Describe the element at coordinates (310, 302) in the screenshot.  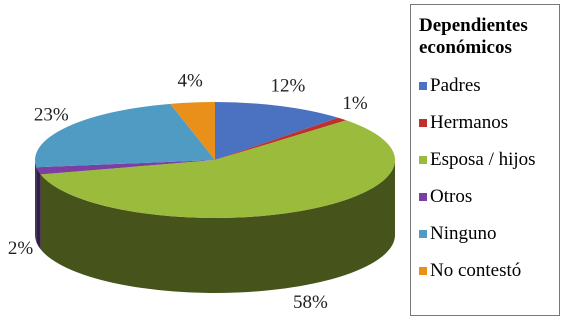
I see `data-label: 58%` at that location.